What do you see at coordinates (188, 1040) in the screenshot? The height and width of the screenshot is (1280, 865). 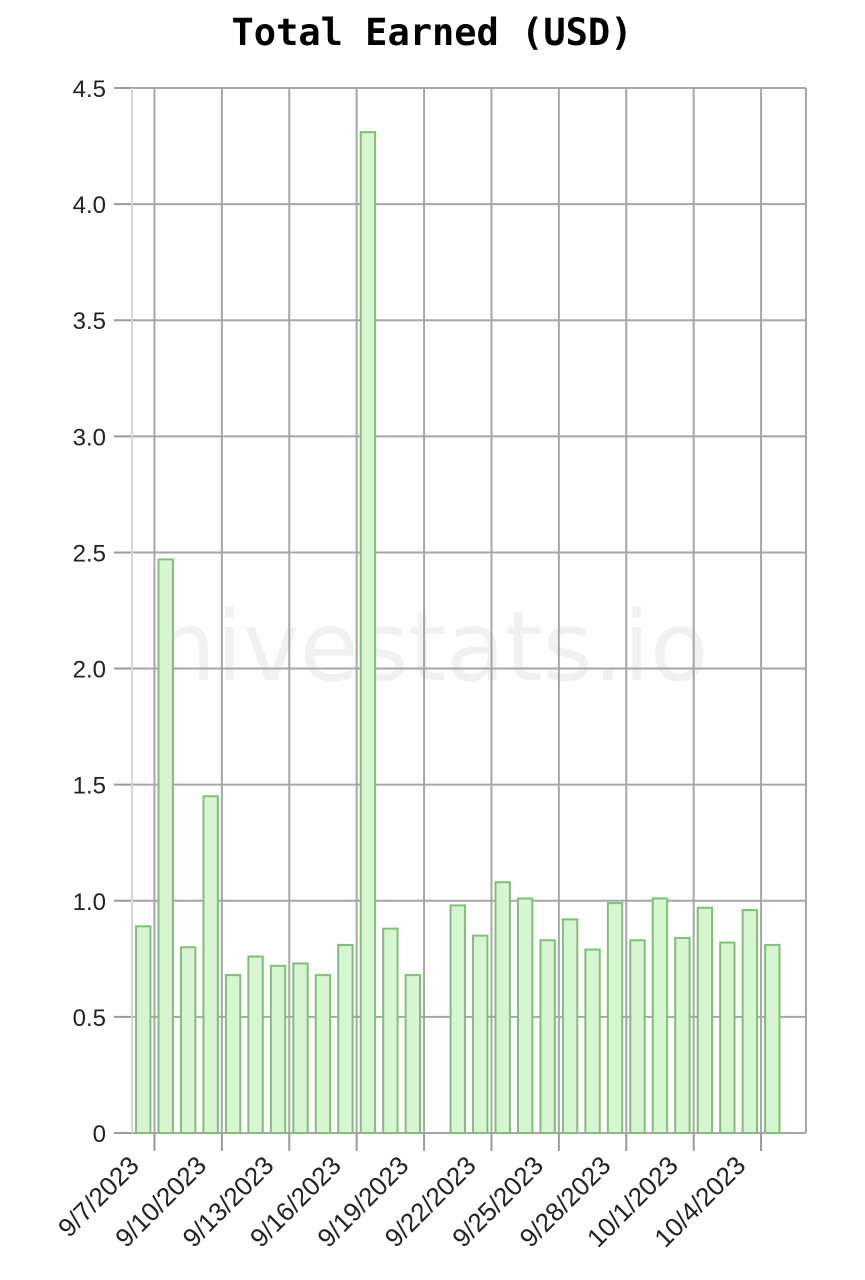 I see `bar: 9/9/2023: 0.8` at bounding box center [188, 1040].